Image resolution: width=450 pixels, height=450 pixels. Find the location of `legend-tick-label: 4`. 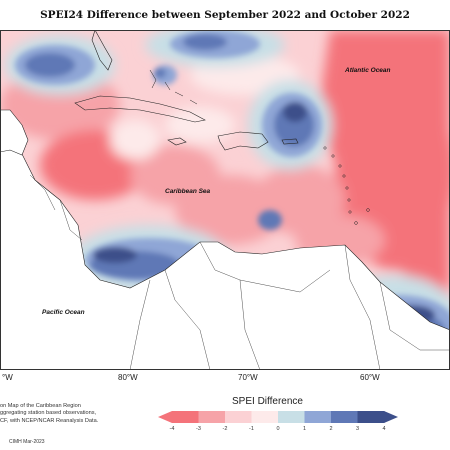

legend-tick-label: 4 is located at coordinates (384, 429).